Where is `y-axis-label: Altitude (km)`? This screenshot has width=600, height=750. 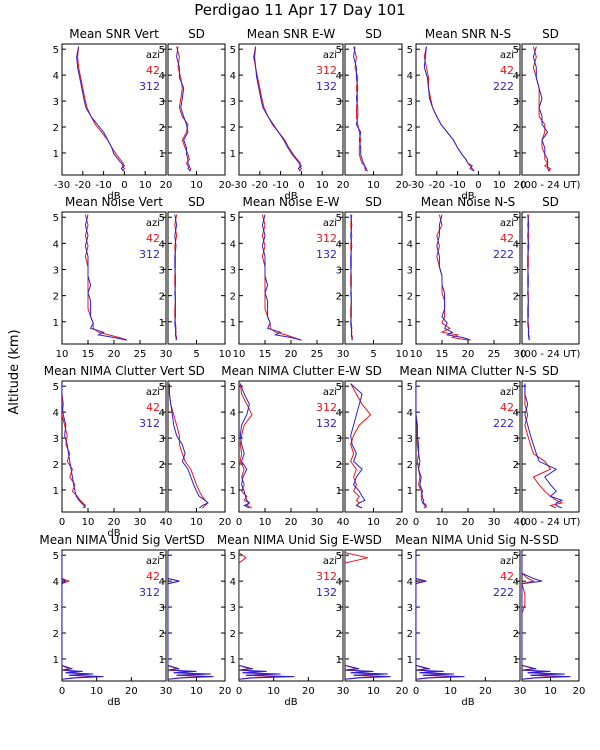
y-axis-label: Altitude (km) is located at coordinates (14, 371).